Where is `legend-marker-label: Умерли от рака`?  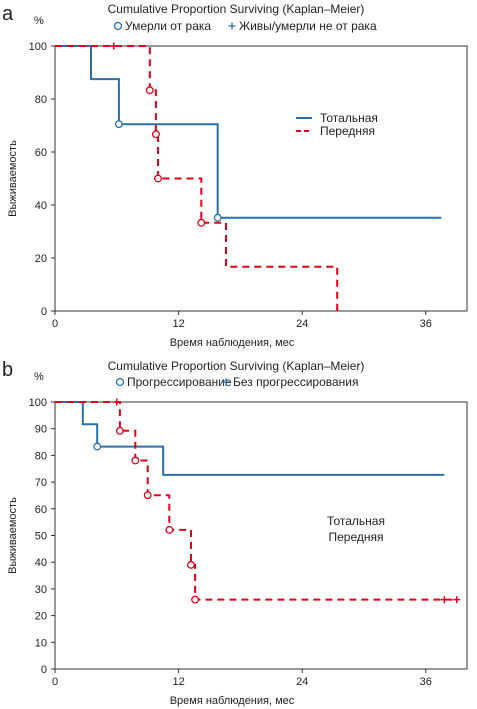 legend-marker-label: Умерли от рака is located at coordinates (168, 26).